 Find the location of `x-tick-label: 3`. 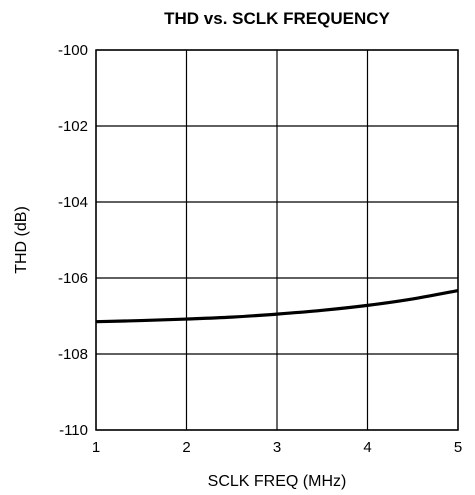

x-tick-label: 3 is located at coordinates (277, 447).